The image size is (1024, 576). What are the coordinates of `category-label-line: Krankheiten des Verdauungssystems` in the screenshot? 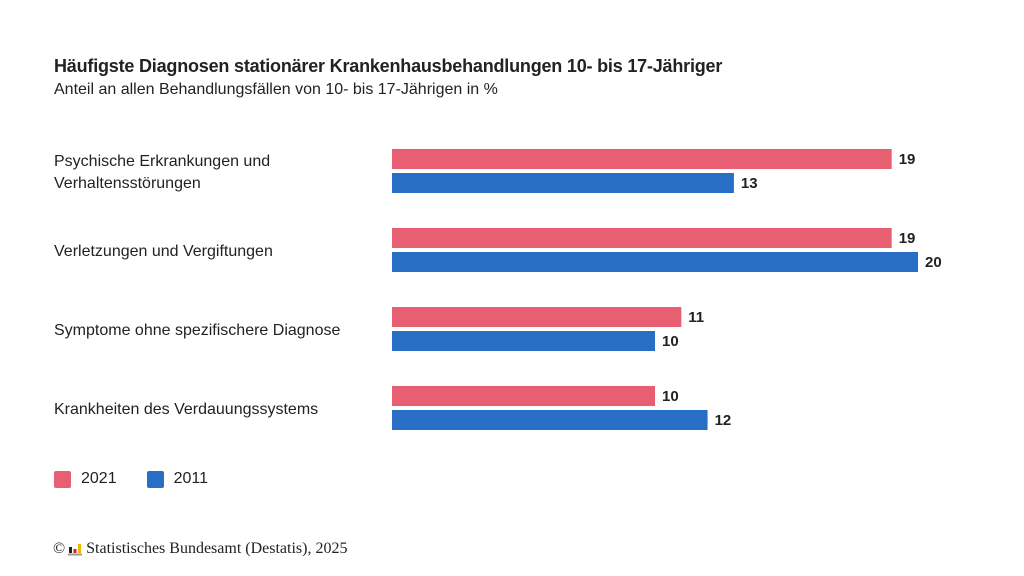 It's located at (186, 409).